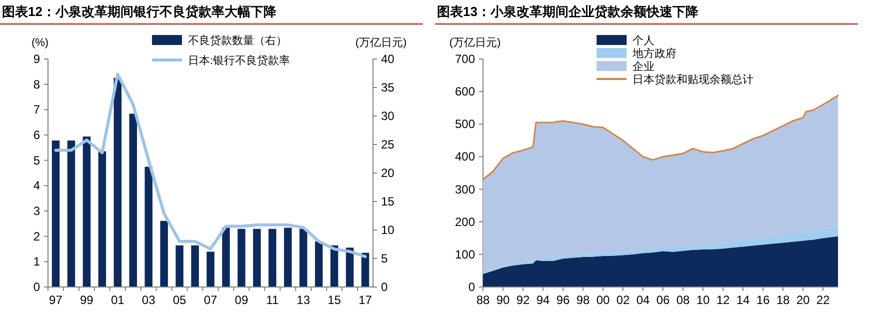 This screenshot has height=332, width=870. What do you see at coordinates (381, 43) in the screenshot?
I see `y2-axis-title: (万亿日元)` at bounding box center [381, 43].